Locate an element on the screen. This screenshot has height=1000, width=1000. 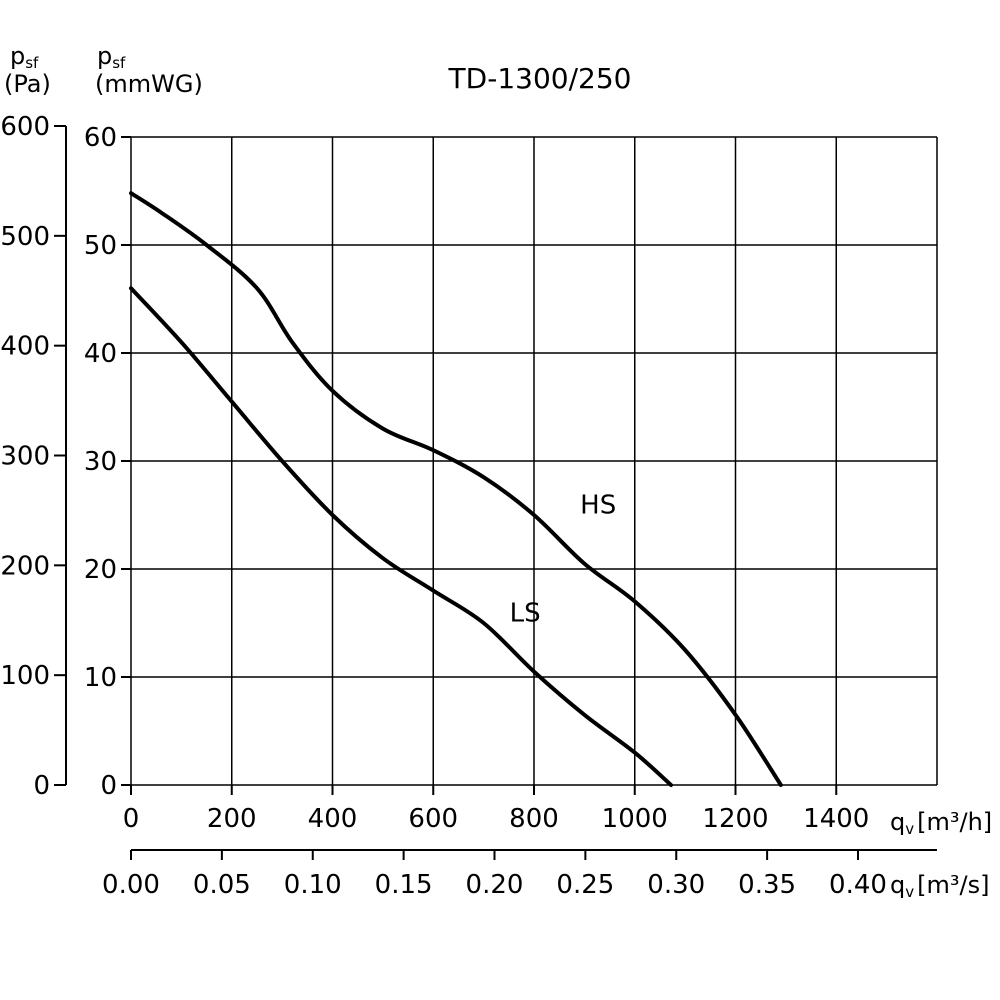
y-left-tick-label: 200 is located at coordinates (25, 566).